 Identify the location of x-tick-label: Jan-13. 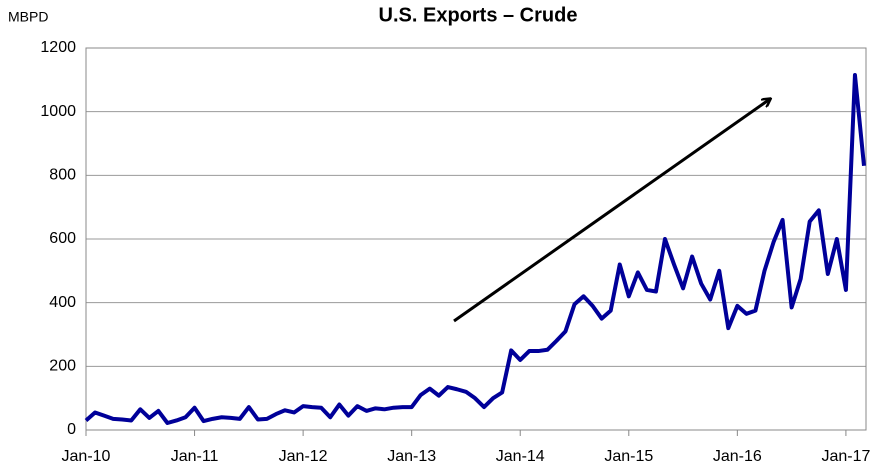
(411, 456).